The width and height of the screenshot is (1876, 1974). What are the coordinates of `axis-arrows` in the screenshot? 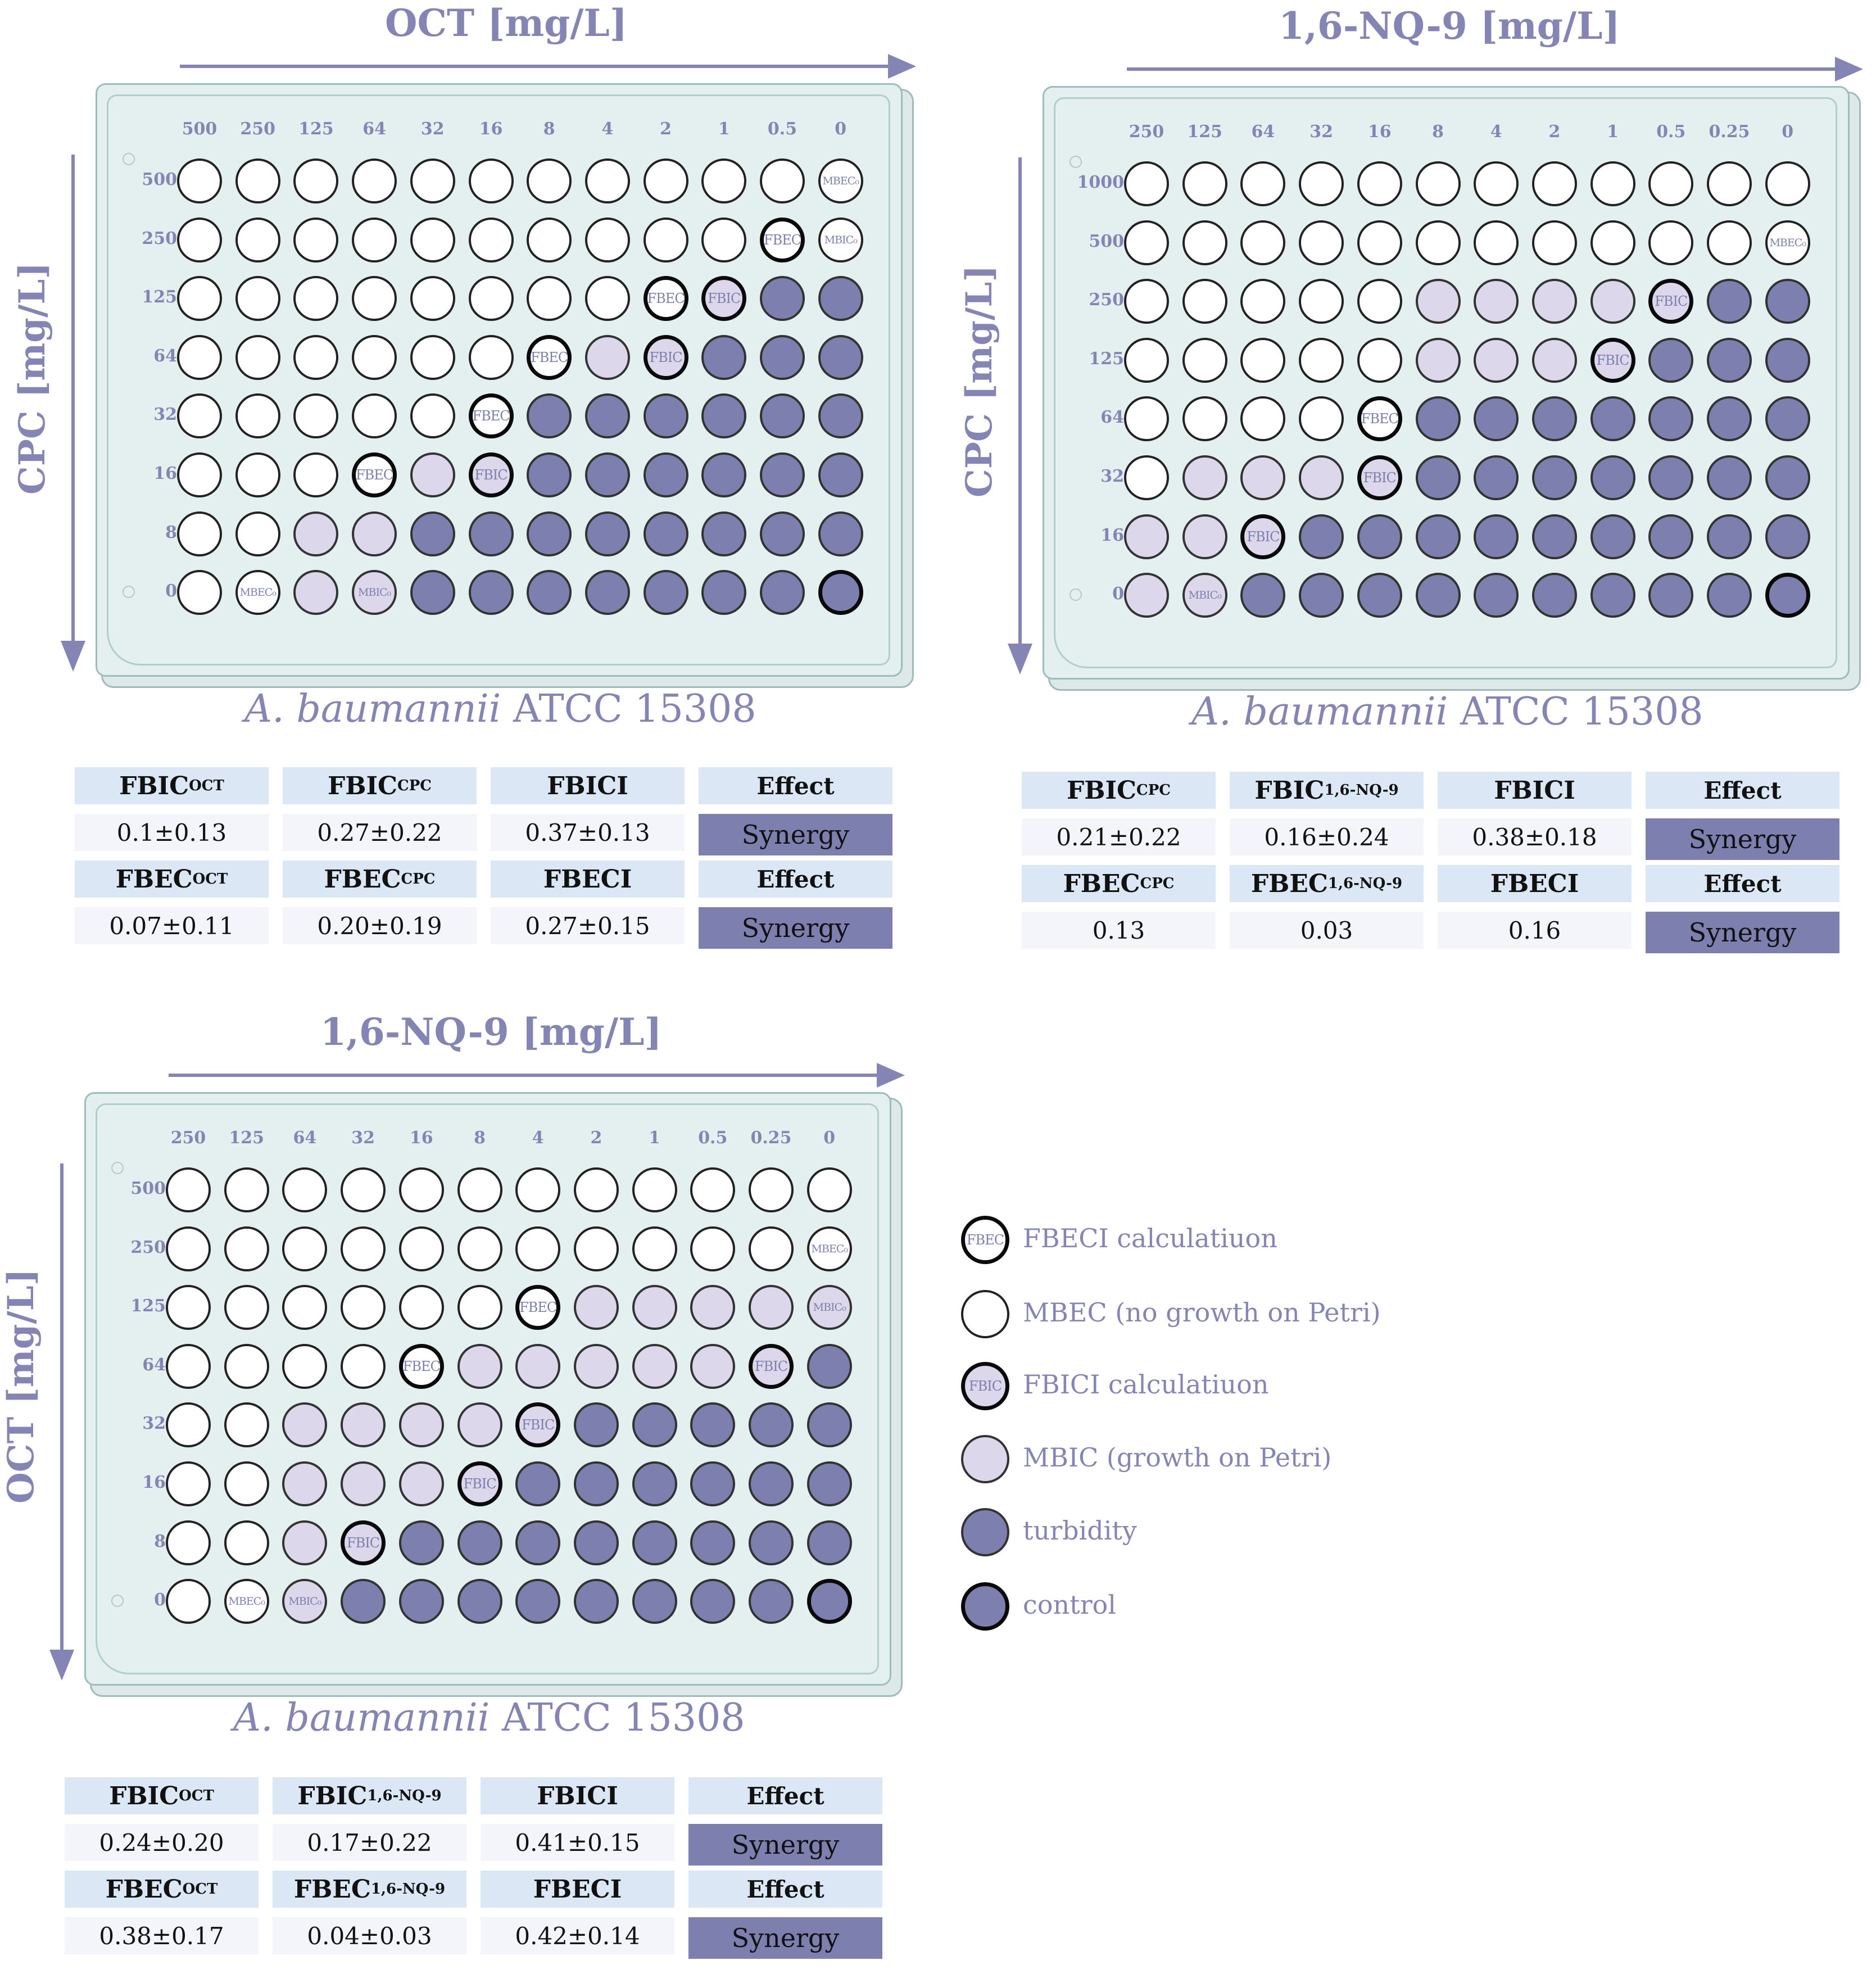 It's located at (1435, 365).